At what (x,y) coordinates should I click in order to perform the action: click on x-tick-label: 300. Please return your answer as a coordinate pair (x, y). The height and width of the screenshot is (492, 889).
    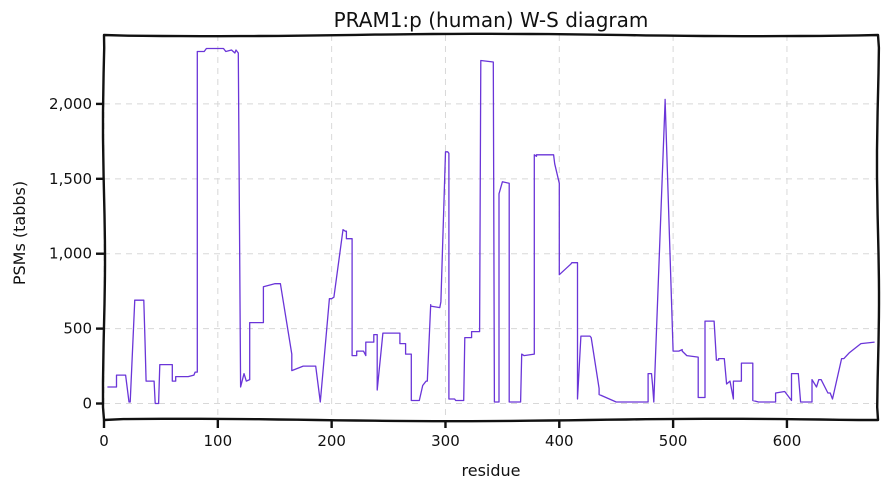
    Looking at the image, I should click on (445, 441).